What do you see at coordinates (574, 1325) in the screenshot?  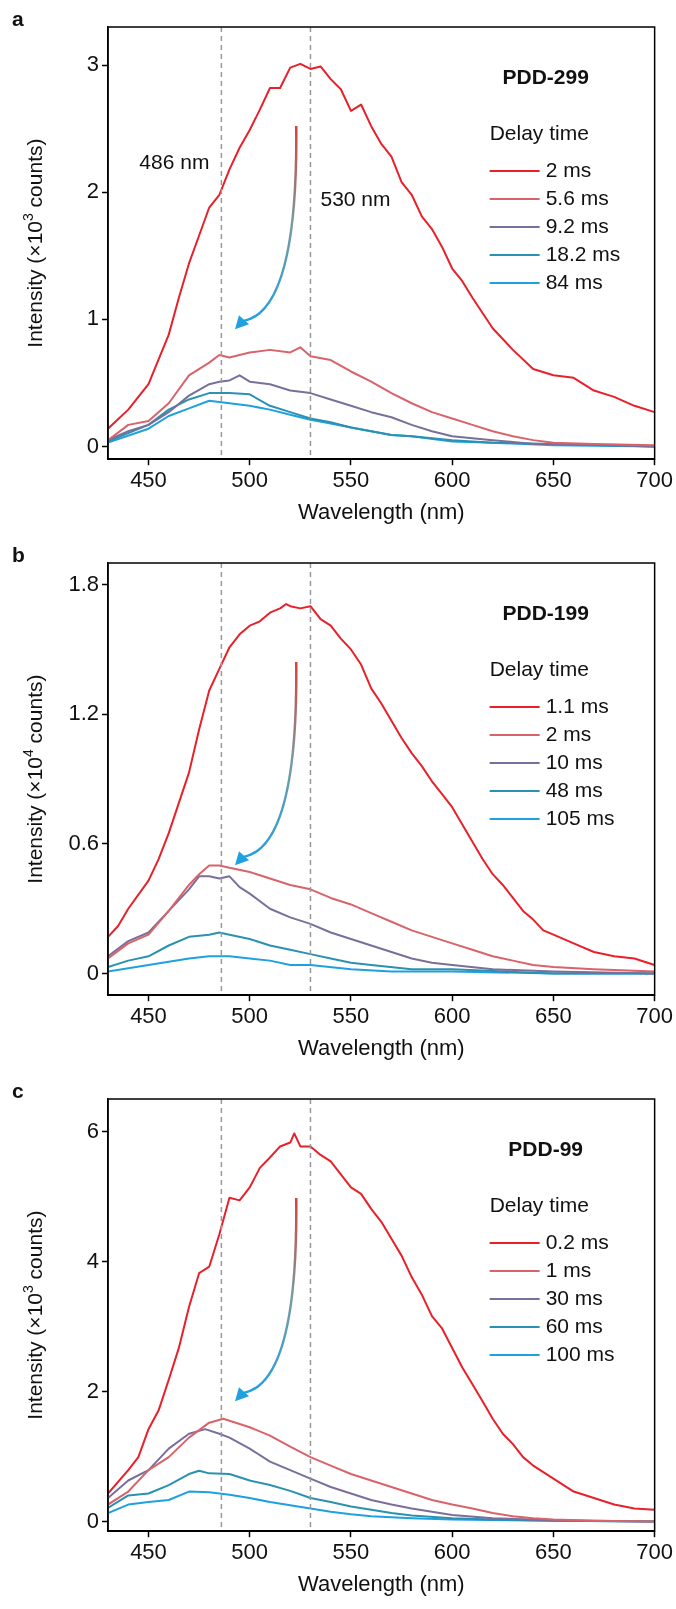 I see `legend-label: 60 ms` at bounding box center [574, 1325].